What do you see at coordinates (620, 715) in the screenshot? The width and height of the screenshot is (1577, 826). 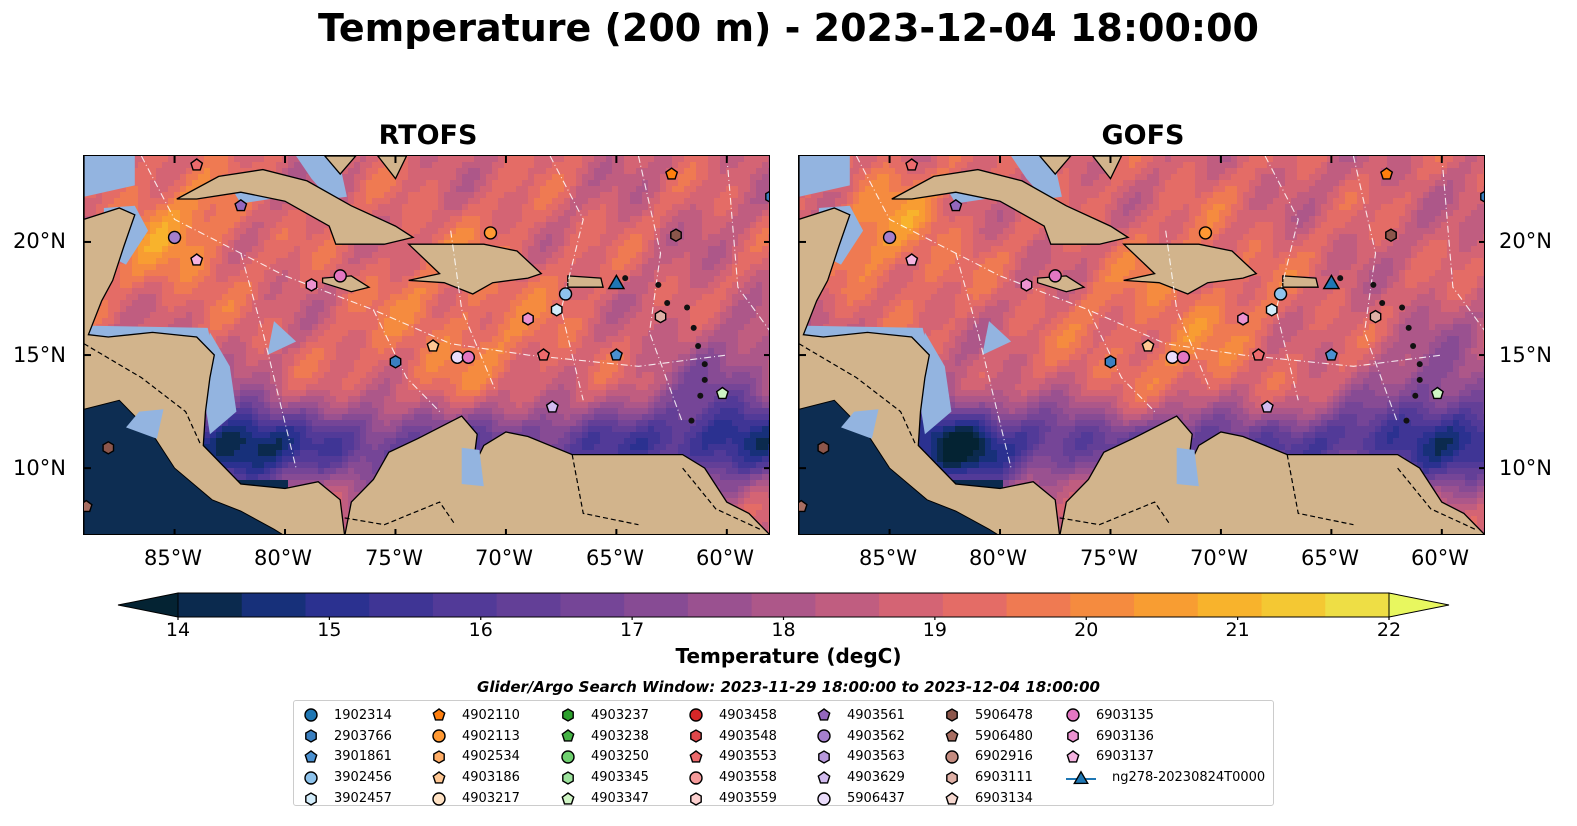 I see `legend-item-label: 4903237` at bounding box center [620, 715].